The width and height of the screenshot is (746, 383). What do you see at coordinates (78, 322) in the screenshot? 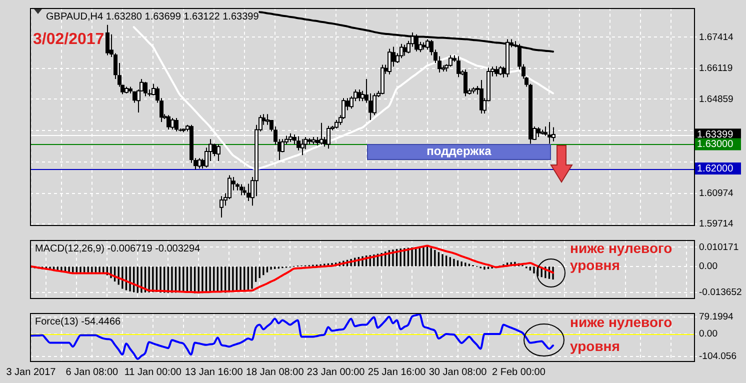
I see `chart-title: Force(13) -54.4466` at bounding box center [78, 322].